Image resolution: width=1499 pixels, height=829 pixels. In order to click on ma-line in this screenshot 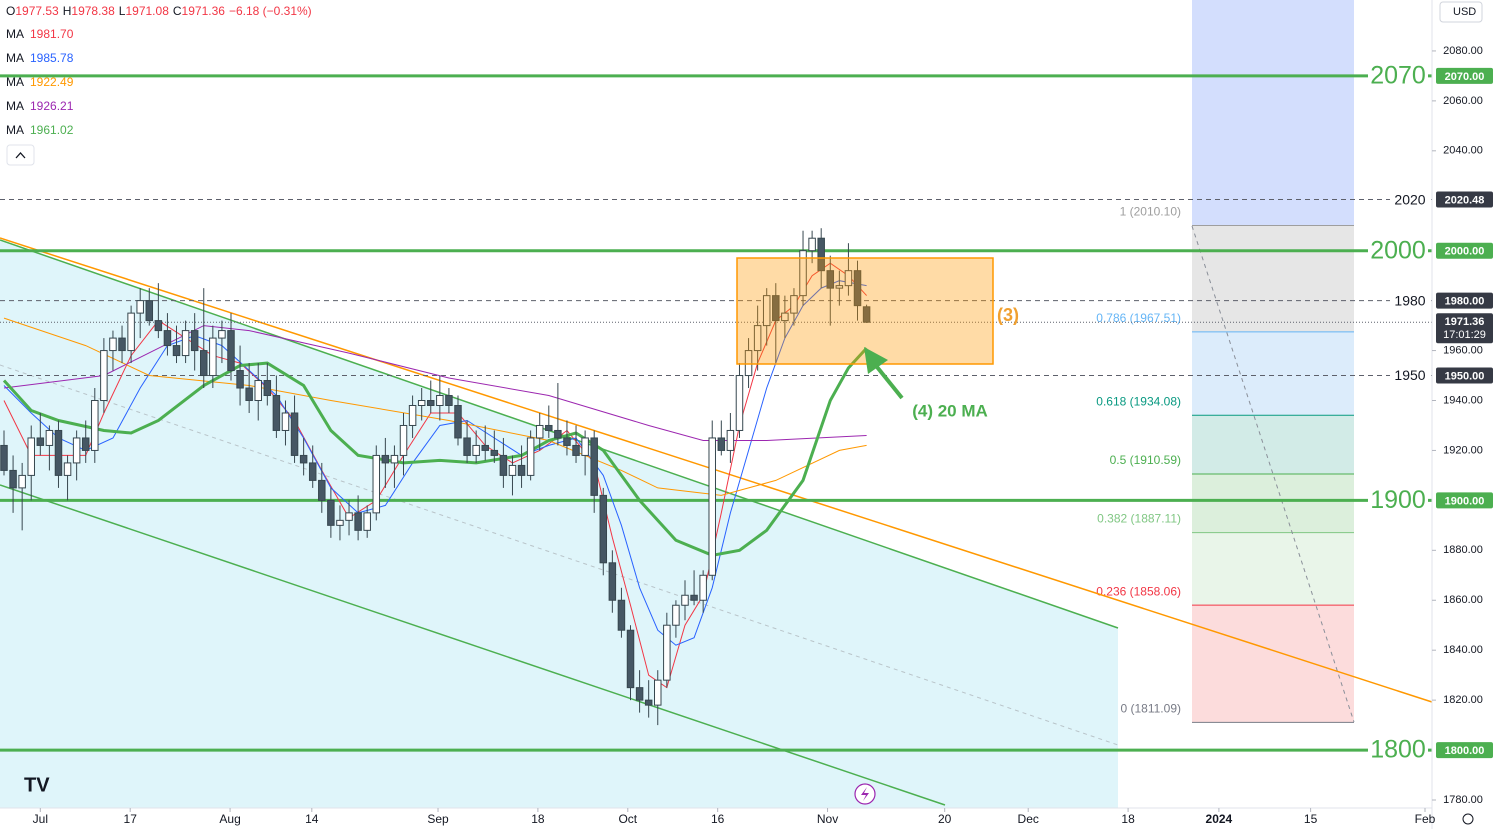, I will do `click(435, 452)`.